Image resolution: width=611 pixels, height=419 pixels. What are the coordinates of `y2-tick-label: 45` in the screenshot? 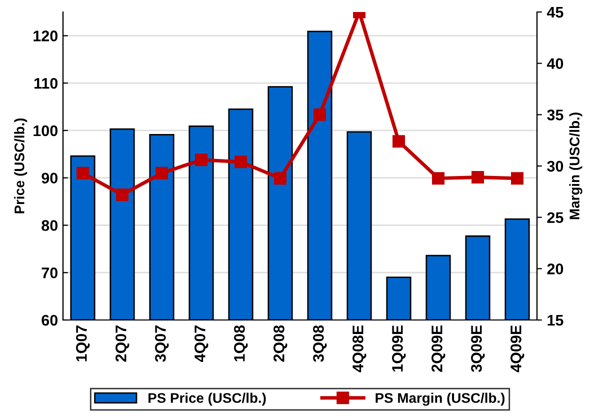 It's located at (555, 12).